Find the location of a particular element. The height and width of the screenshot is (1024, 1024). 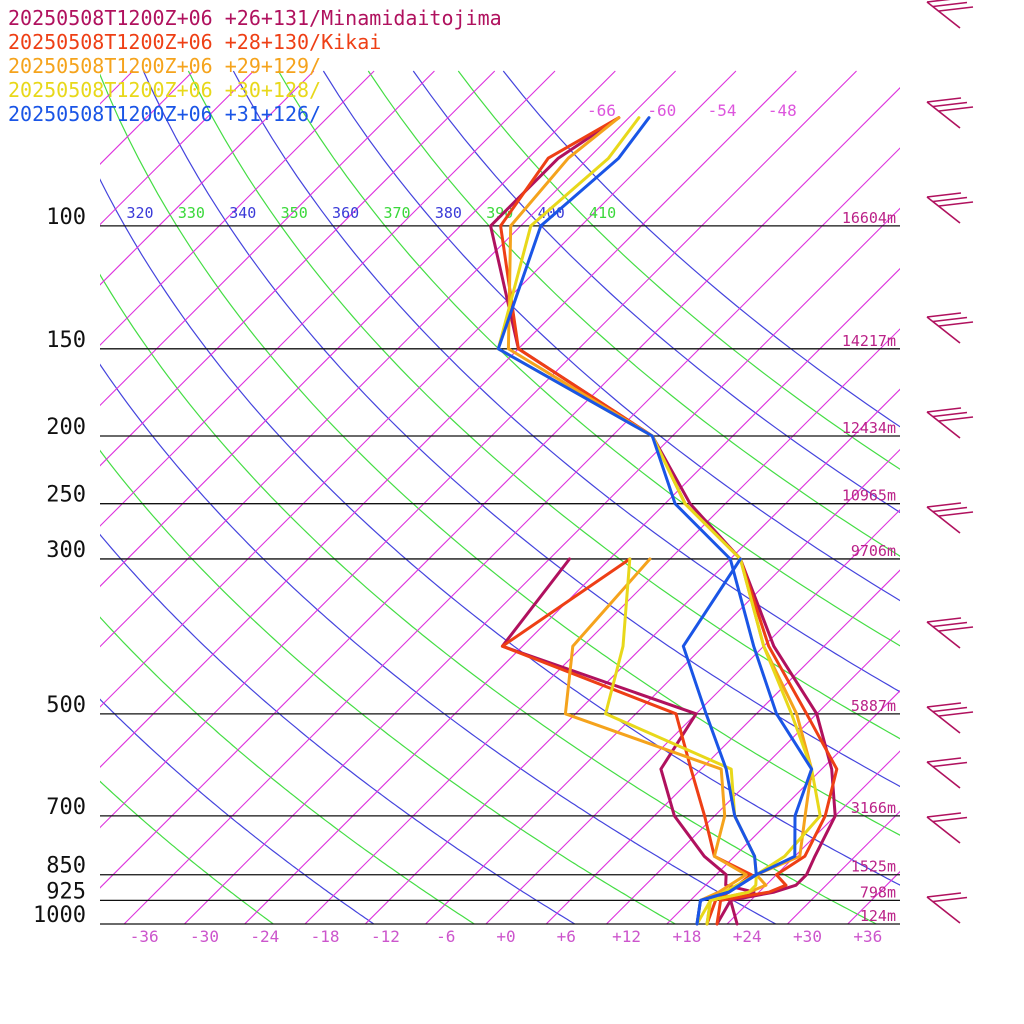

legend-entry-5: 20250508T1200Z+06 +31+126/ is located at coordinates (165, 114).